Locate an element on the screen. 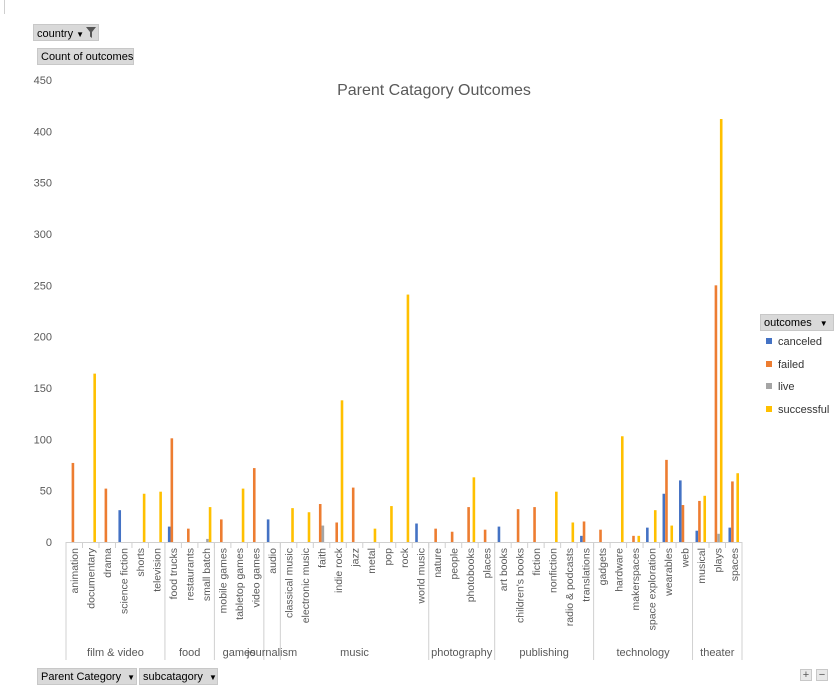 Image resolution: width=834 pixels, height=685 pixels. y-tick-label: 350 is located at coordinates (43, 184).